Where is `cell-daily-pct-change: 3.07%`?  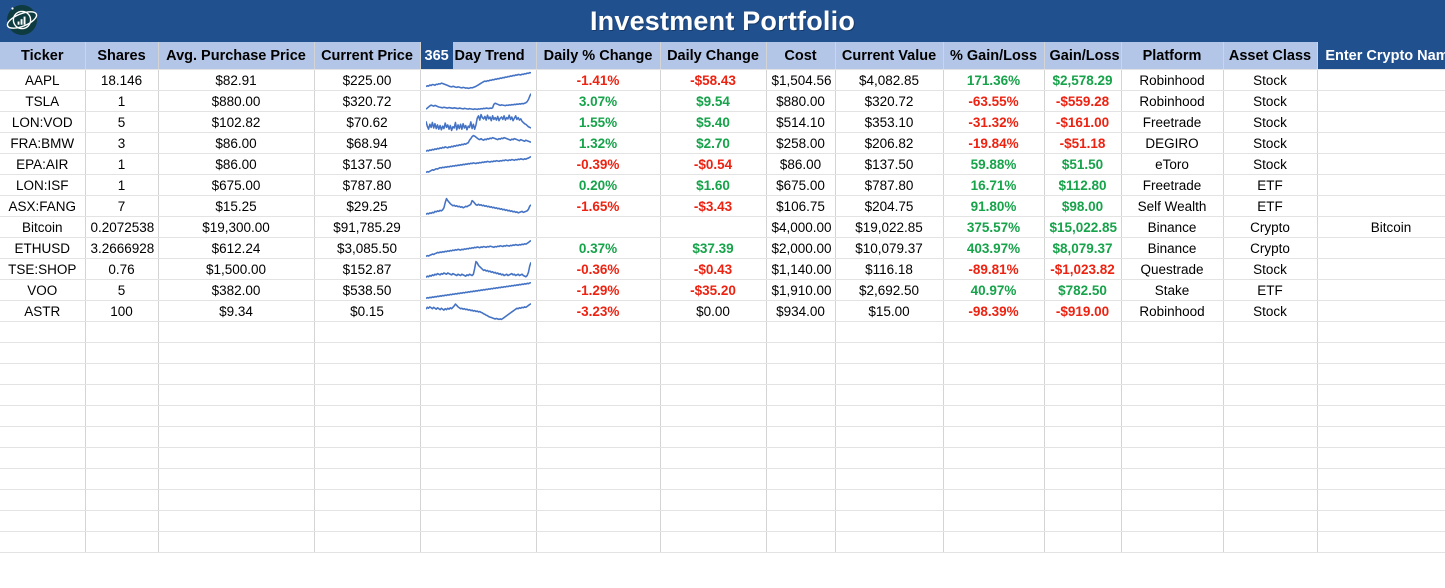
cell-daily-pct-change: 3.07% is located at coordinates (598, 101).